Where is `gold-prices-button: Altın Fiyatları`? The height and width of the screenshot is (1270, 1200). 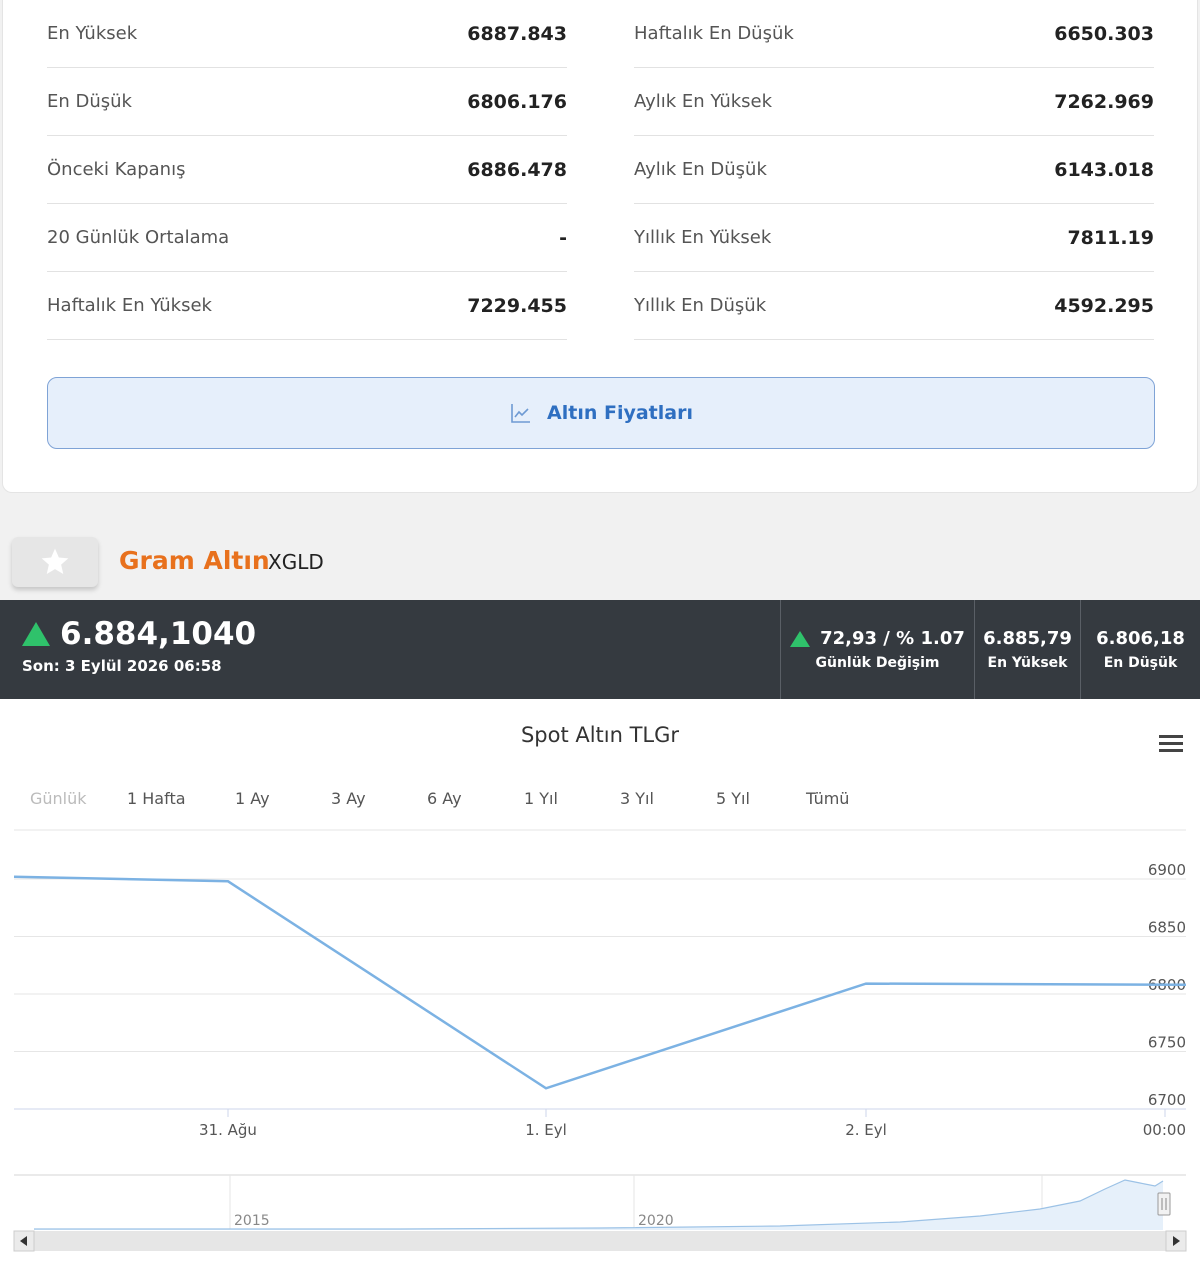 gold-prices-button: Altın Fiyatları is located at coordinates (601, 413).